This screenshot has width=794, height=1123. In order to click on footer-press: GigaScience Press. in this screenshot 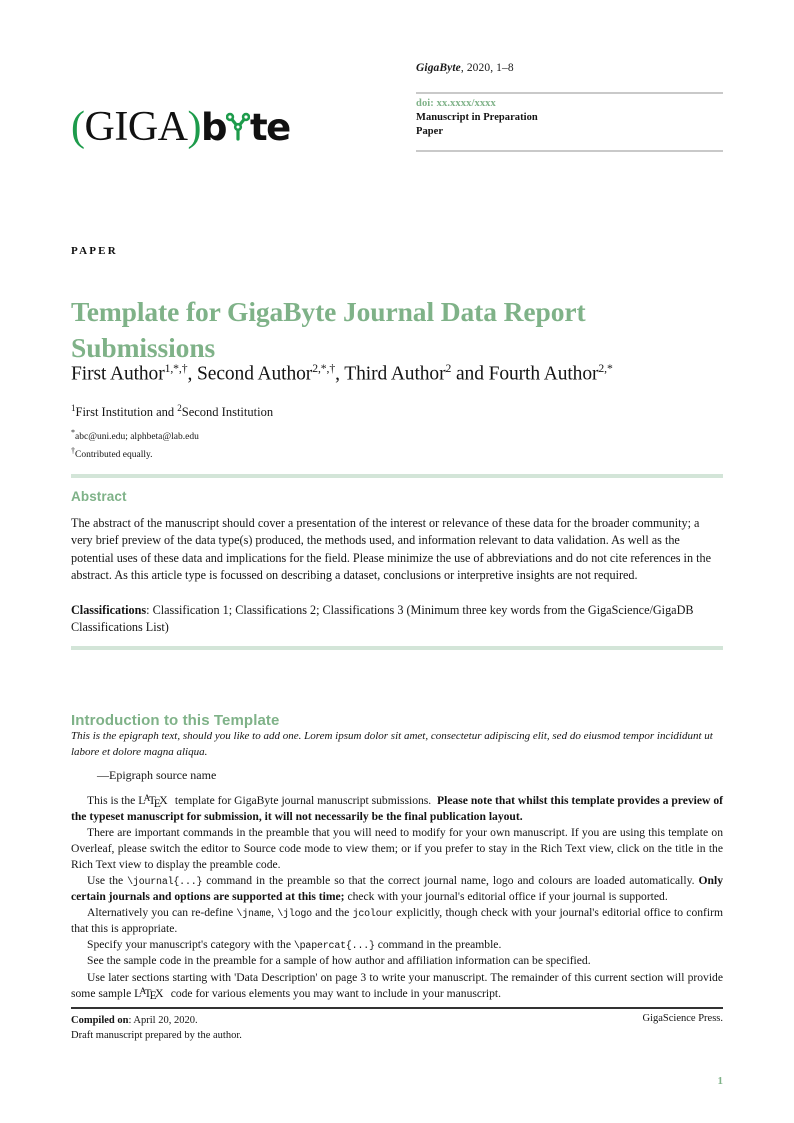, I will do `click(682, 1018)`.